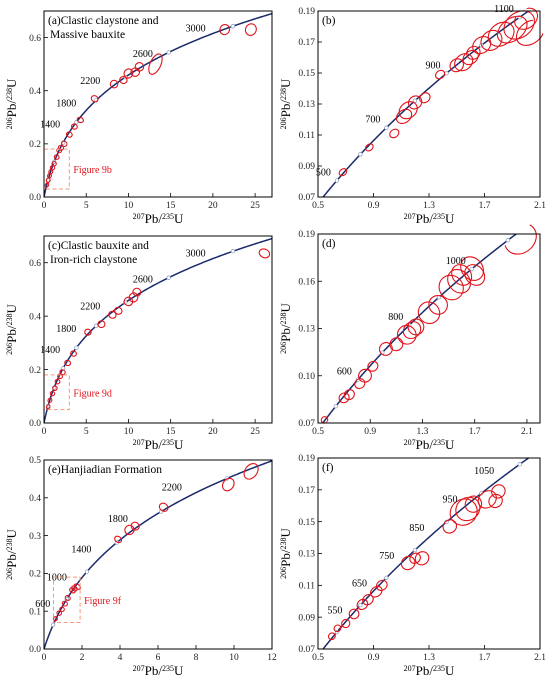  Describe the element at coordinates (35, 461) in the screenshot. I see `y-tick-label: 0.5` at that location.